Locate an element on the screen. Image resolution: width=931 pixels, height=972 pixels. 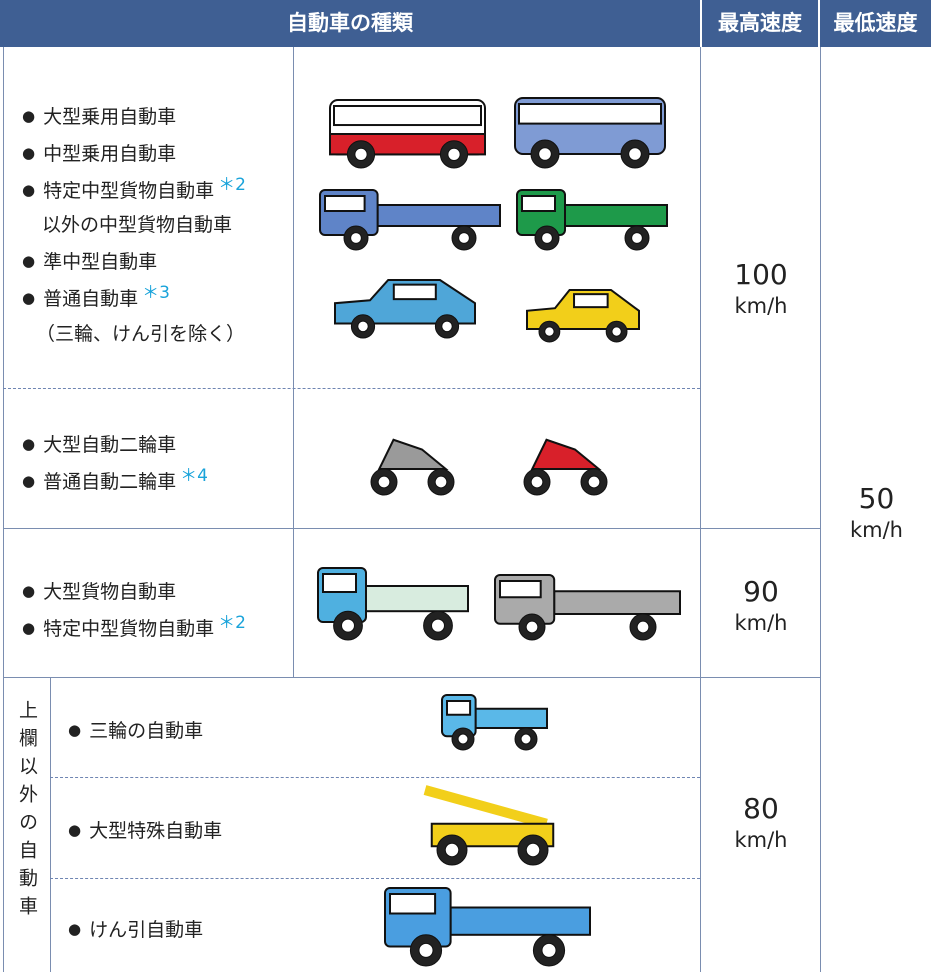
item: けん引自動車 is located at coordinates (135, 928).